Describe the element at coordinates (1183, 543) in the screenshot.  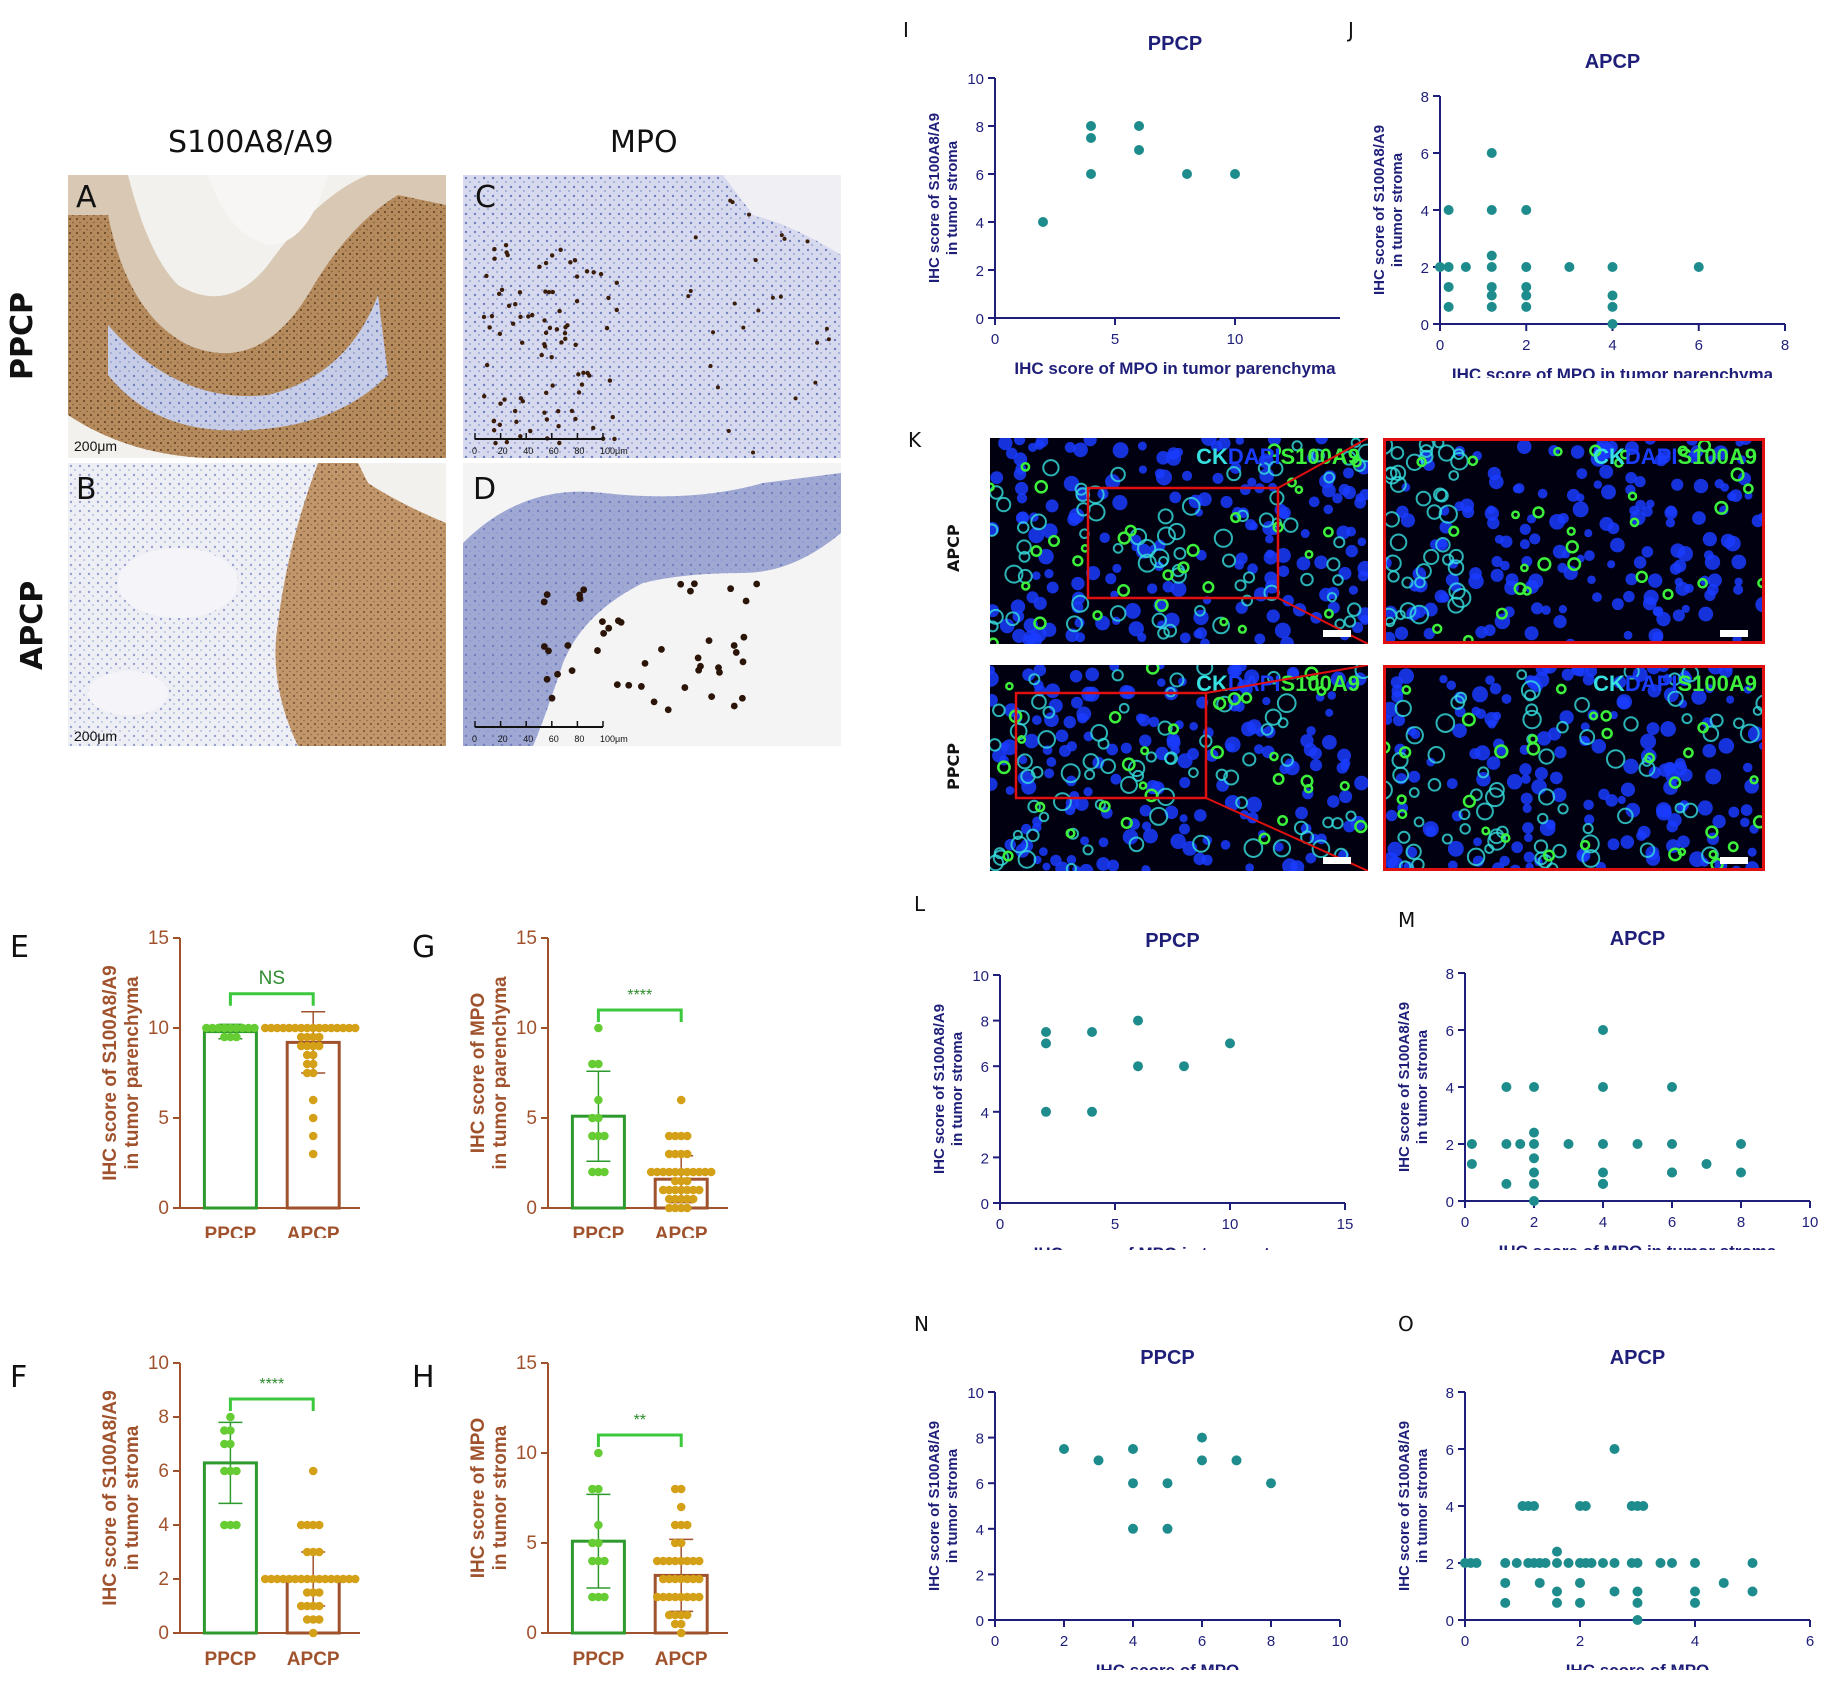
I see `zoom-box` at that location.